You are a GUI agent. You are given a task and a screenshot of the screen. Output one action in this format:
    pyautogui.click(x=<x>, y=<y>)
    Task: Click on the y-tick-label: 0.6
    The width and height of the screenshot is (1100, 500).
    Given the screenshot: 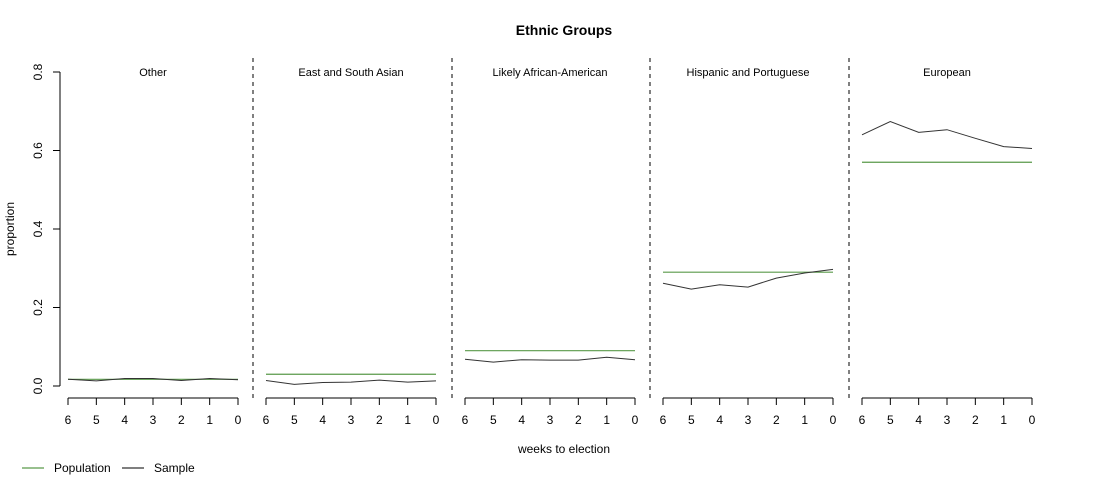 What is the action you would take?
    pyautogui.click(x=38, y=150)
    